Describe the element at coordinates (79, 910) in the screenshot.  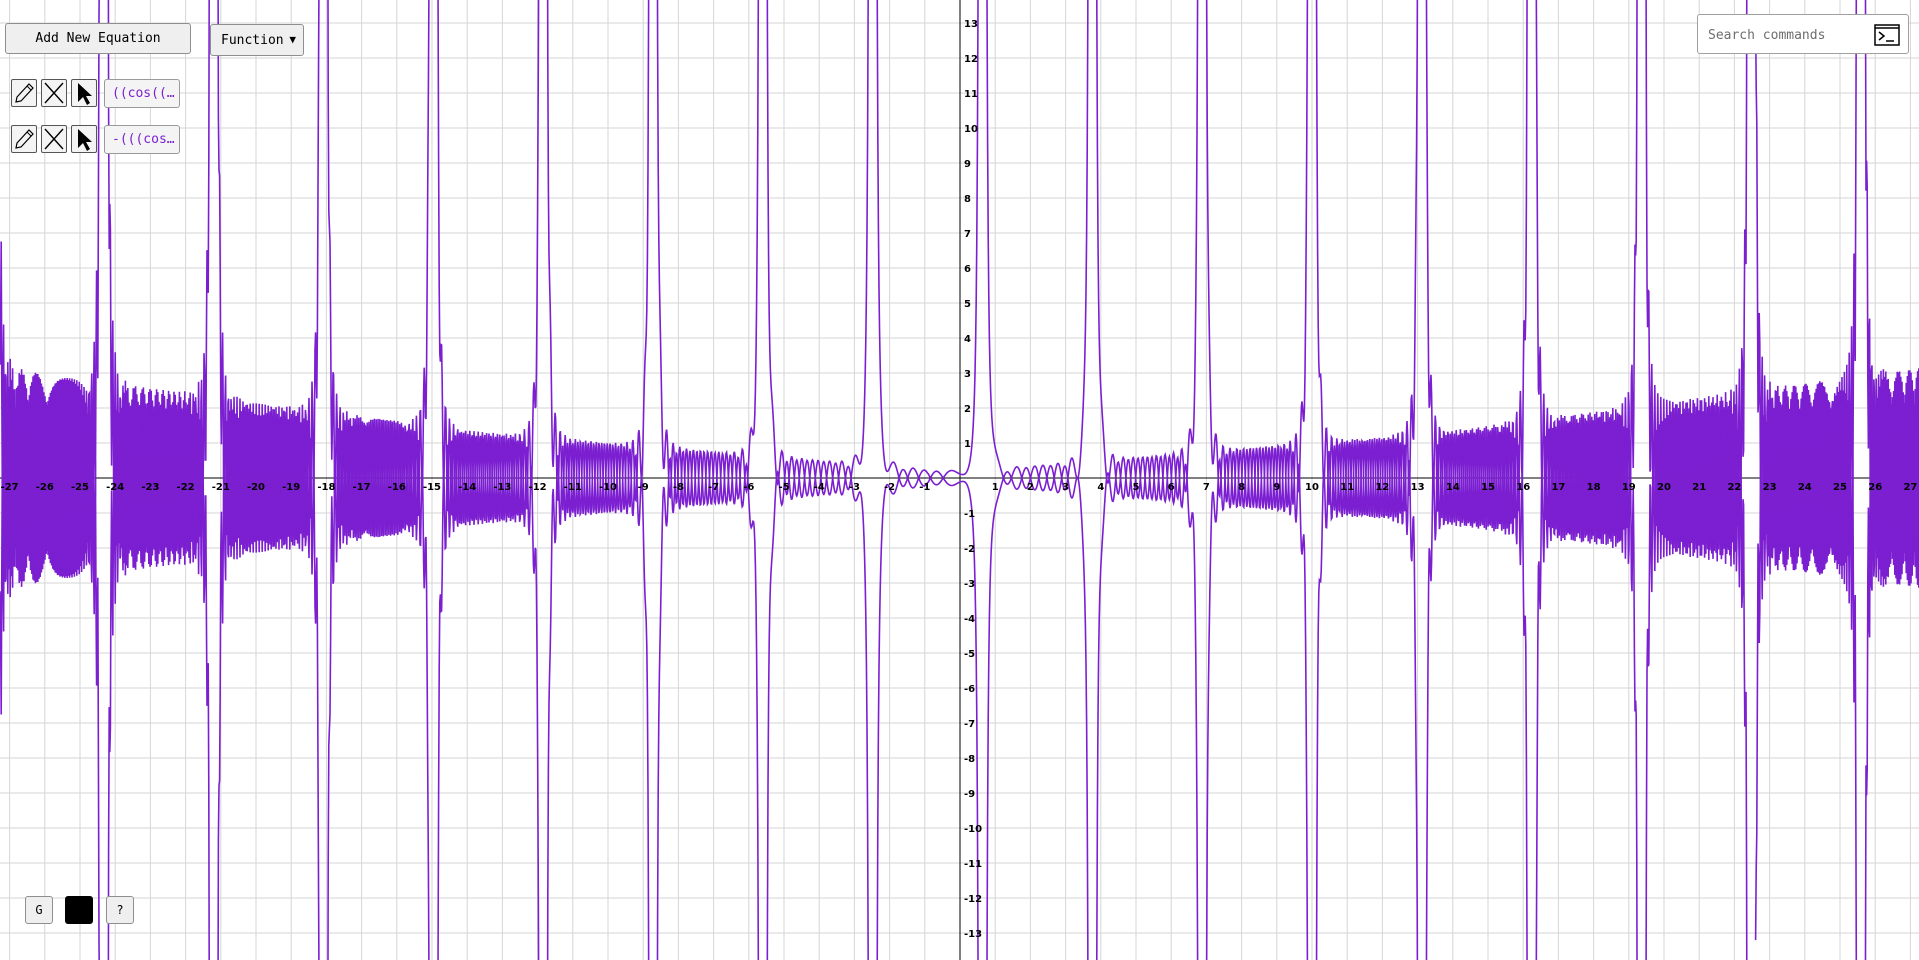
I see `color-swatch-button` at that location.